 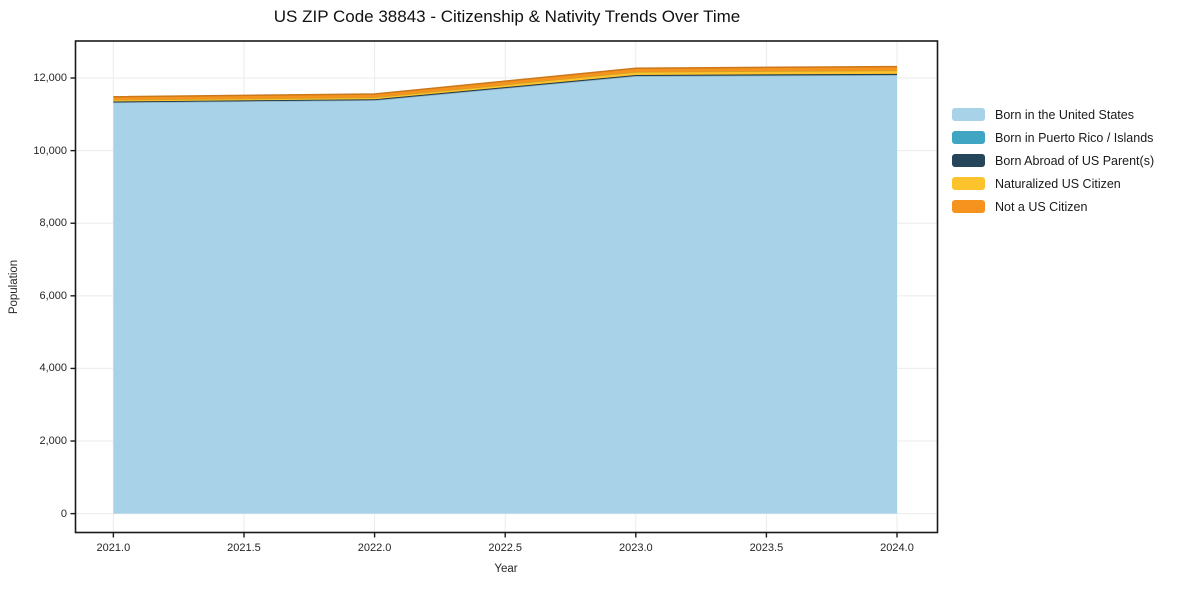 I want to click on x-axis-tick-label: 2024.0, so click(x=897, y=548).